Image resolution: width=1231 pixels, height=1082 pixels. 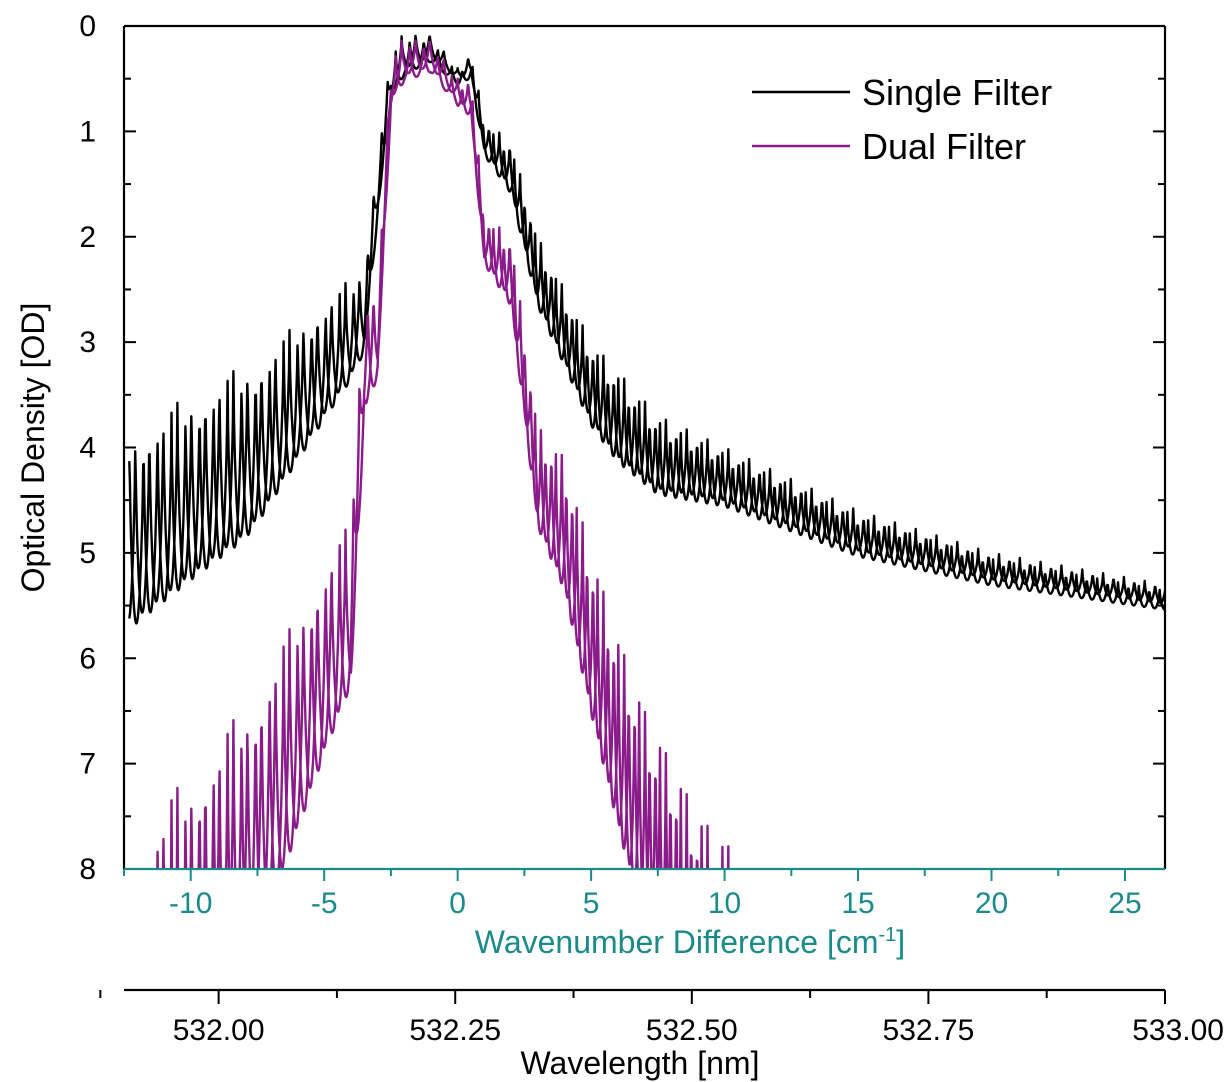 I want to click on y-axis-title: Optical Density [OD], so click(x=33, y=448).